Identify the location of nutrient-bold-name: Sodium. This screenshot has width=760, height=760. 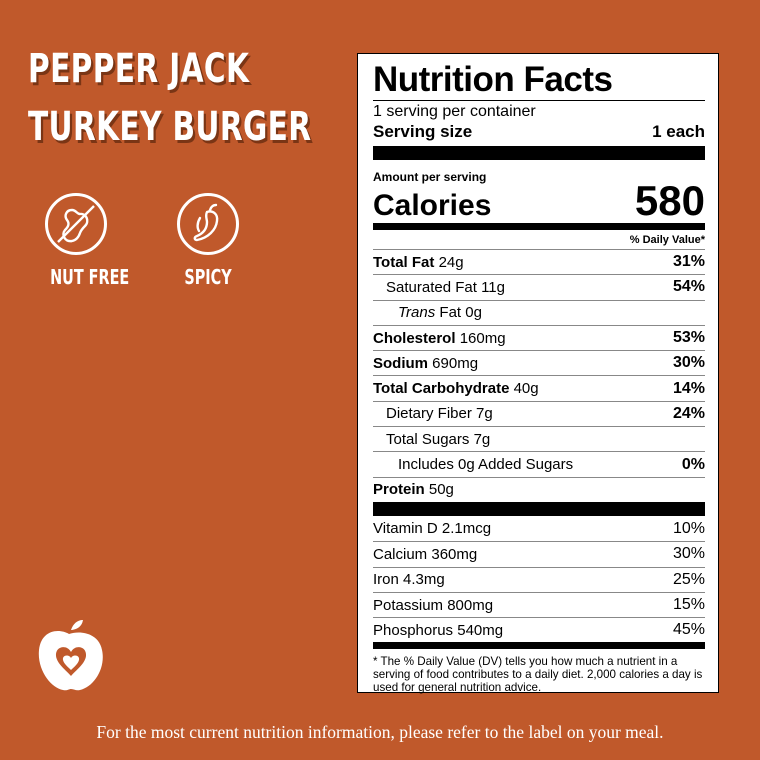
(400, 363).